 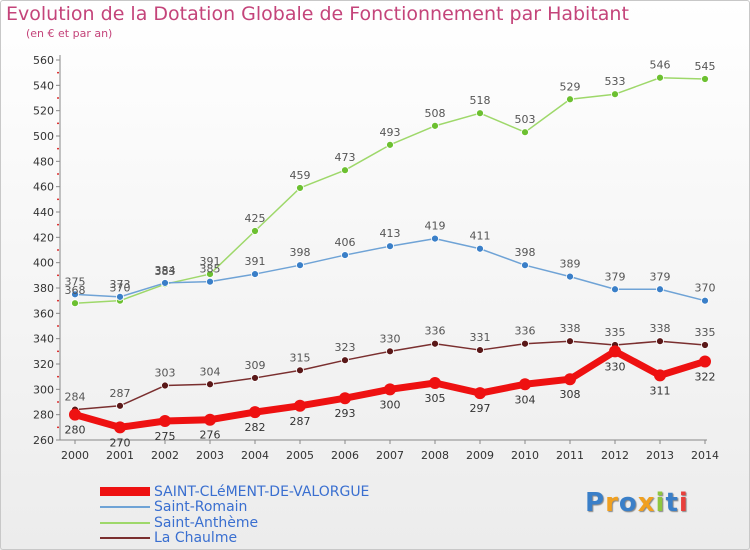 What do you see at coordinates (705, 376) in the screenshot?
I see `data-label-0: 322` at bounding box center [705, 376].